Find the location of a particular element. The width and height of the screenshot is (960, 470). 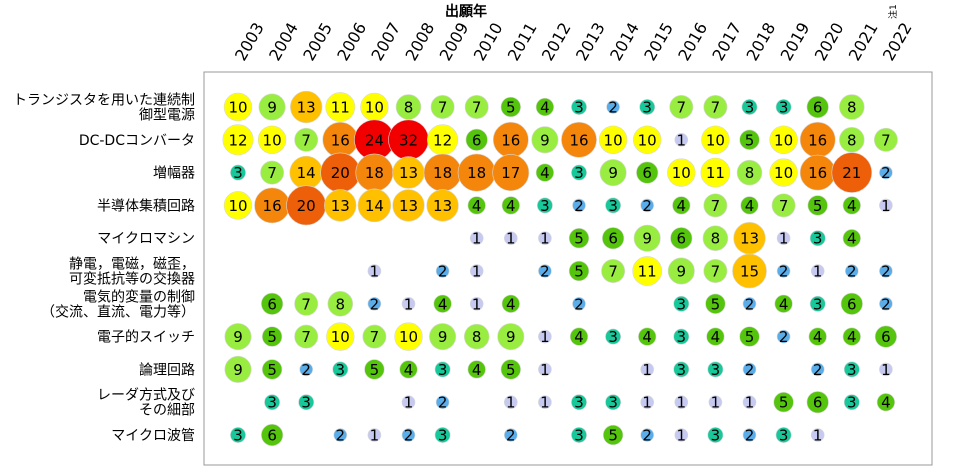

bubble-r10-2013 is located at coordinates (579, 435).